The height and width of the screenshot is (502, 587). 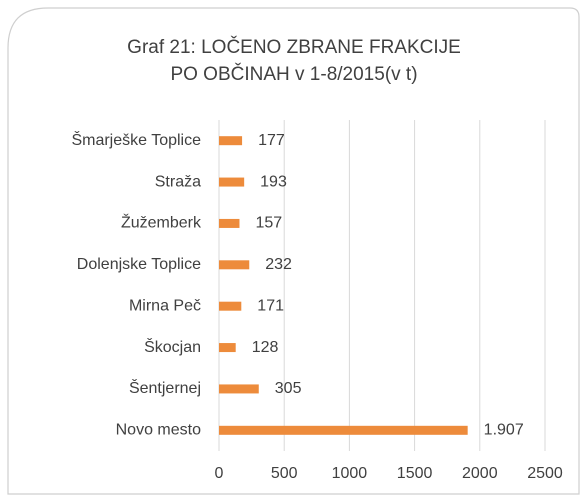 I want to click on x-tick-label: 0, so click(x=219, y=473).